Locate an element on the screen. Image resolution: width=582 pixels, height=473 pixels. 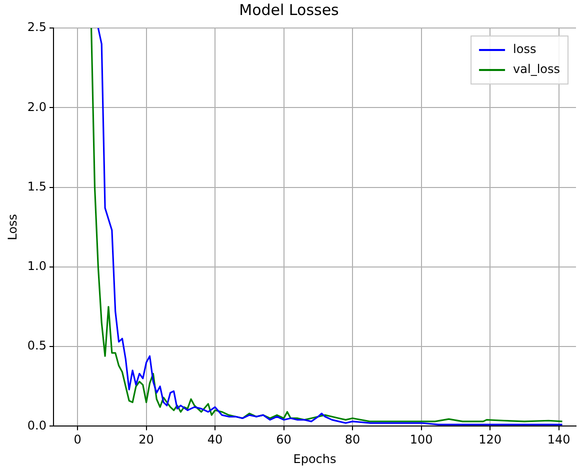
y-tick-label: 2.0 is located at coordinates (36, 107).